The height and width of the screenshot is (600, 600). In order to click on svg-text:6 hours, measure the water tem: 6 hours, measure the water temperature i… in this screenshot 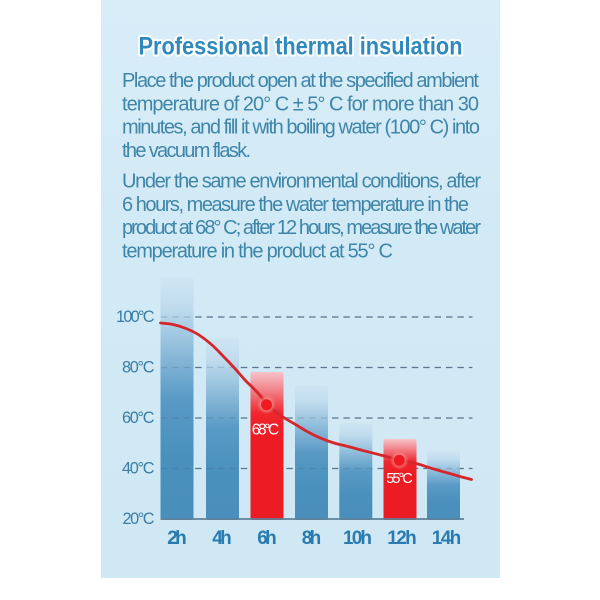, I will do `click(295, 205)`.